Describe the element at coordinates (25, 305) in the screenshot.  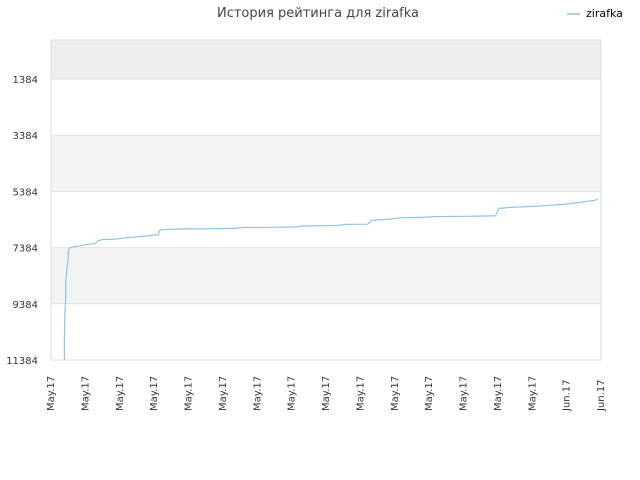
I see `y-tick-label: 9384` at that location.